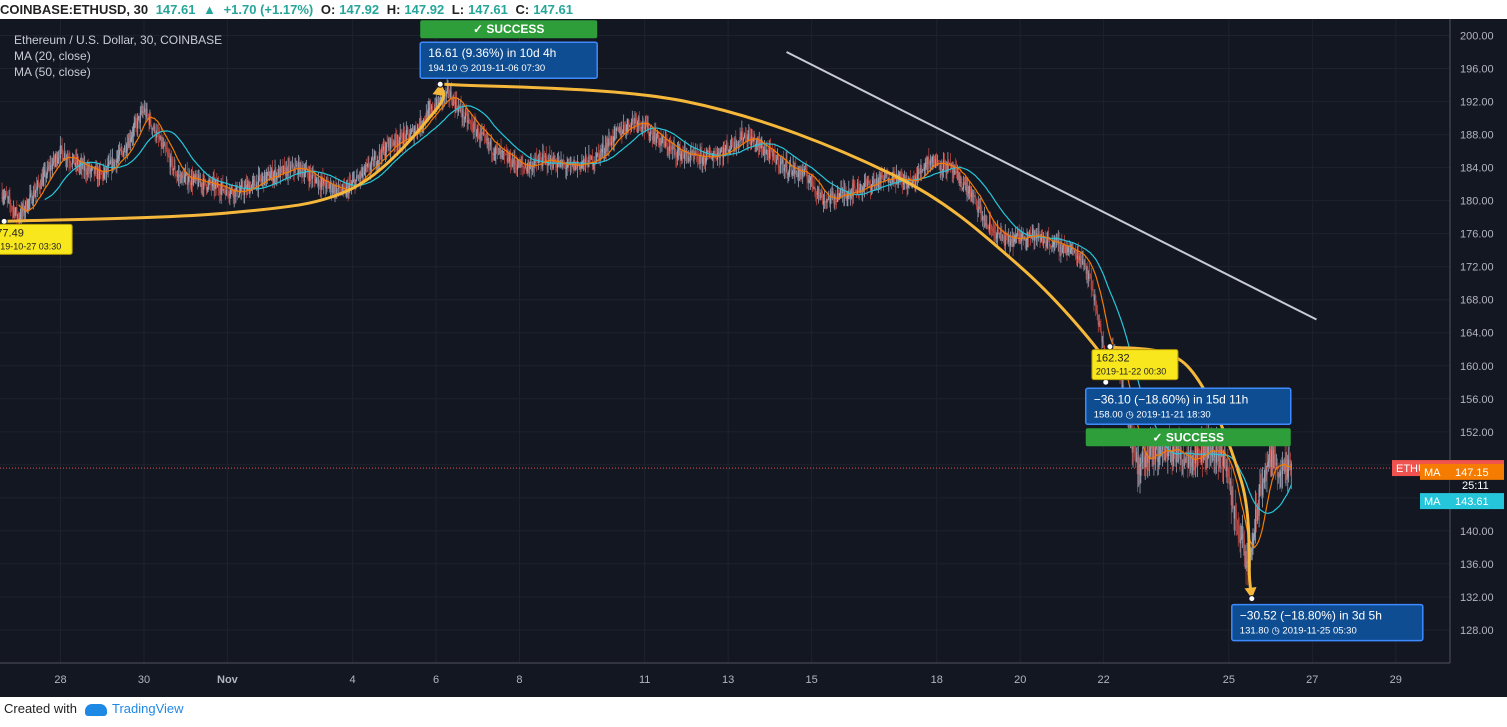 This screenshot has height=727, width=1507. Describe the element at coordinates (52, 56) in the screenshot. I see `legend-ma20: MA (20, close)` at that location.